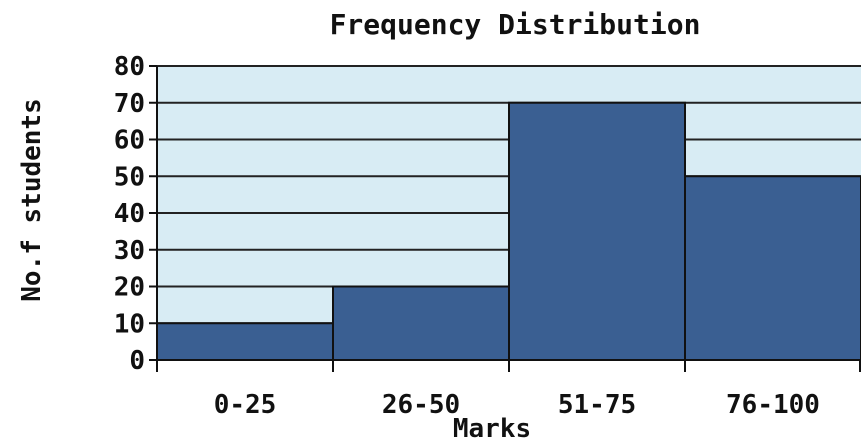 This screenshot has width=861, height=443. I want to click on x-axis-label: Marks, so click(492, 428).